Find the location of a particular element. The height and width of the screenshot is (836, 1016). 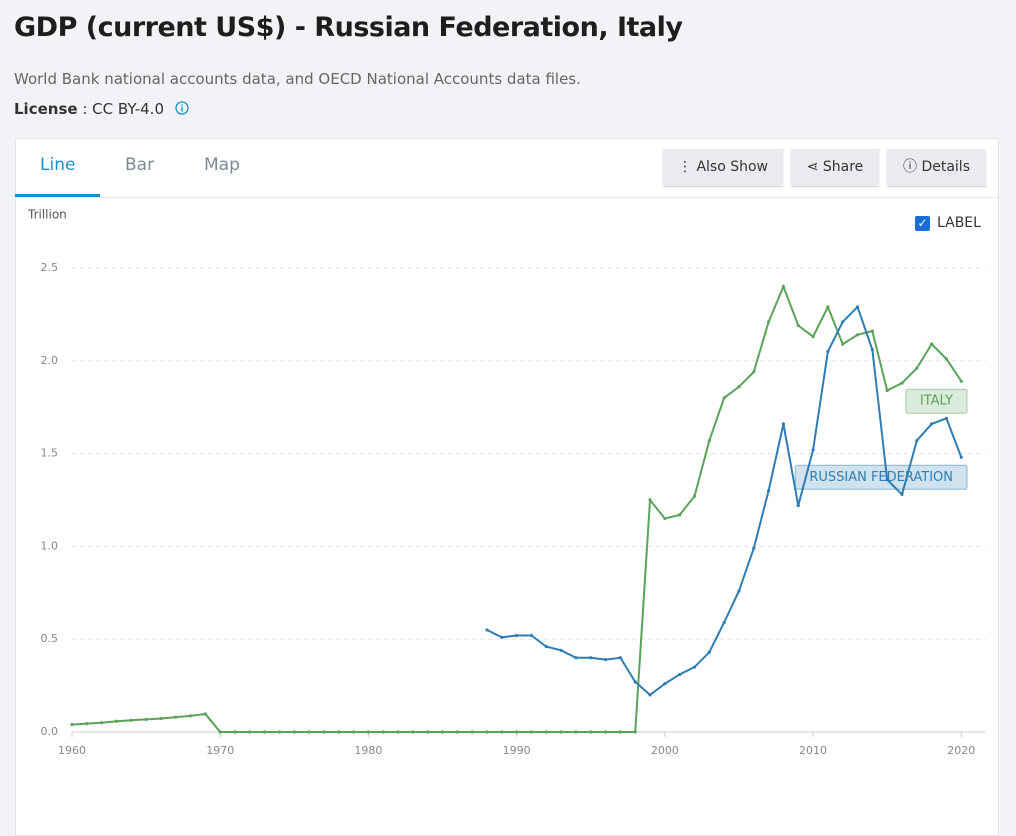

tab-underline is located at coordinates (57, 195).